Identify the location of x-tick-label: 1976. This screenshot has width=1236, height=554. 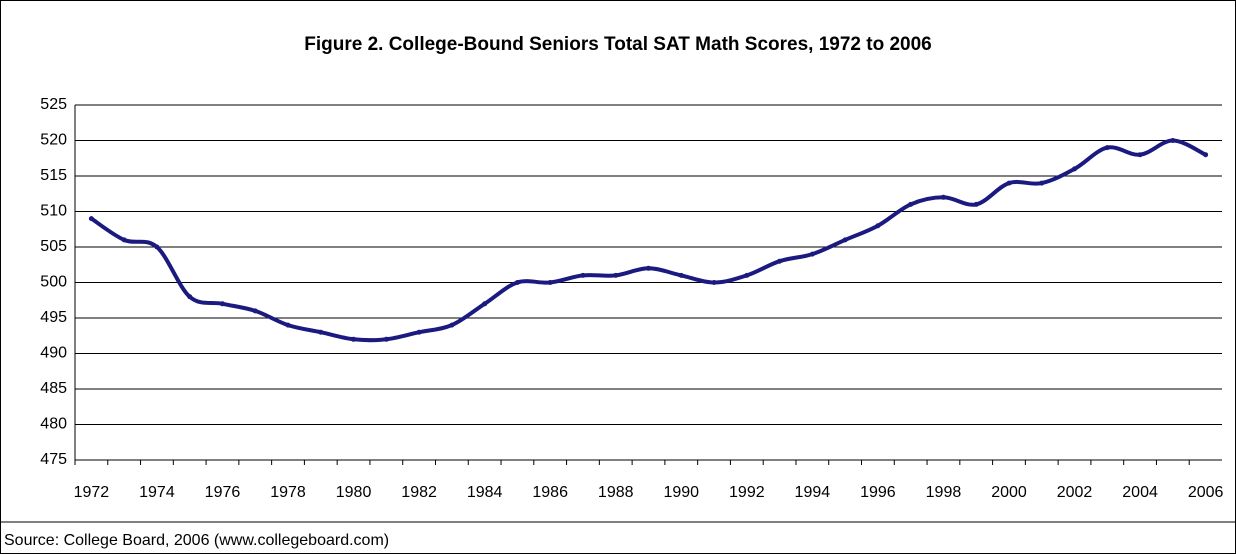
(223, 492).